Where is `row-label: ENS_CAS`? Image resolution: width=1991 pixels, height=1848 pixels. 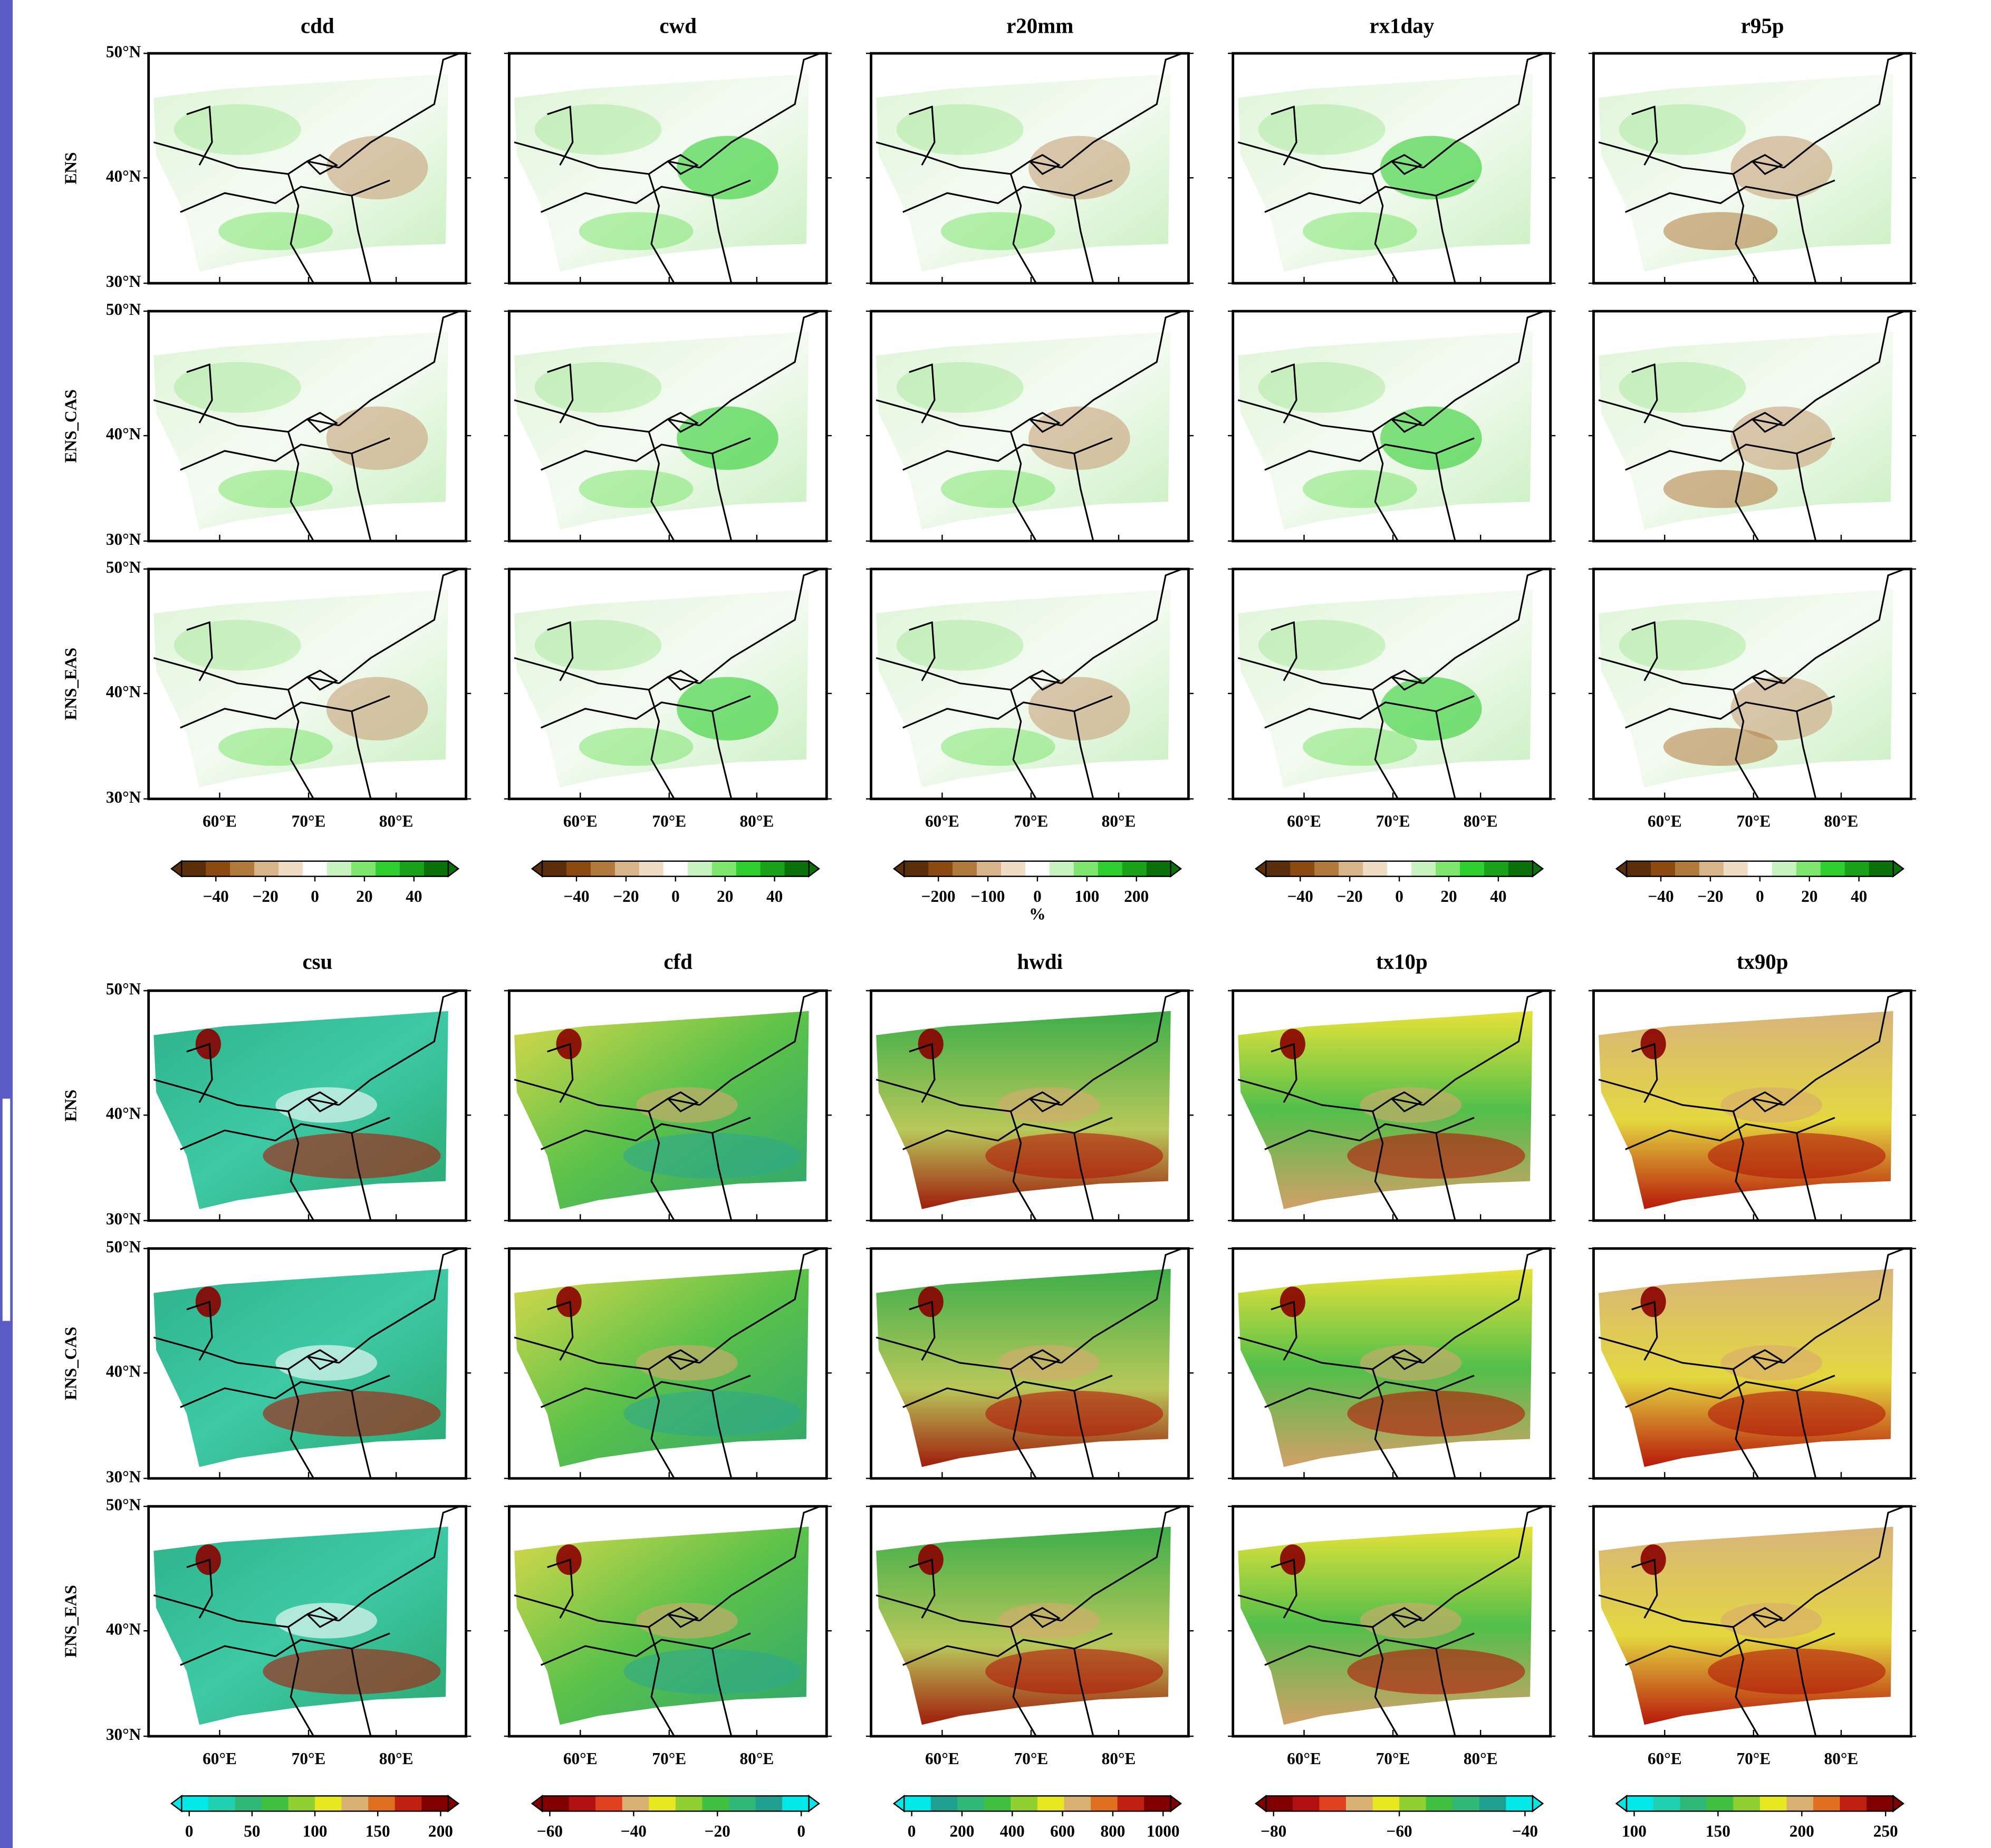
row-label: ENS_CAS is located at coordinates (70, 426).